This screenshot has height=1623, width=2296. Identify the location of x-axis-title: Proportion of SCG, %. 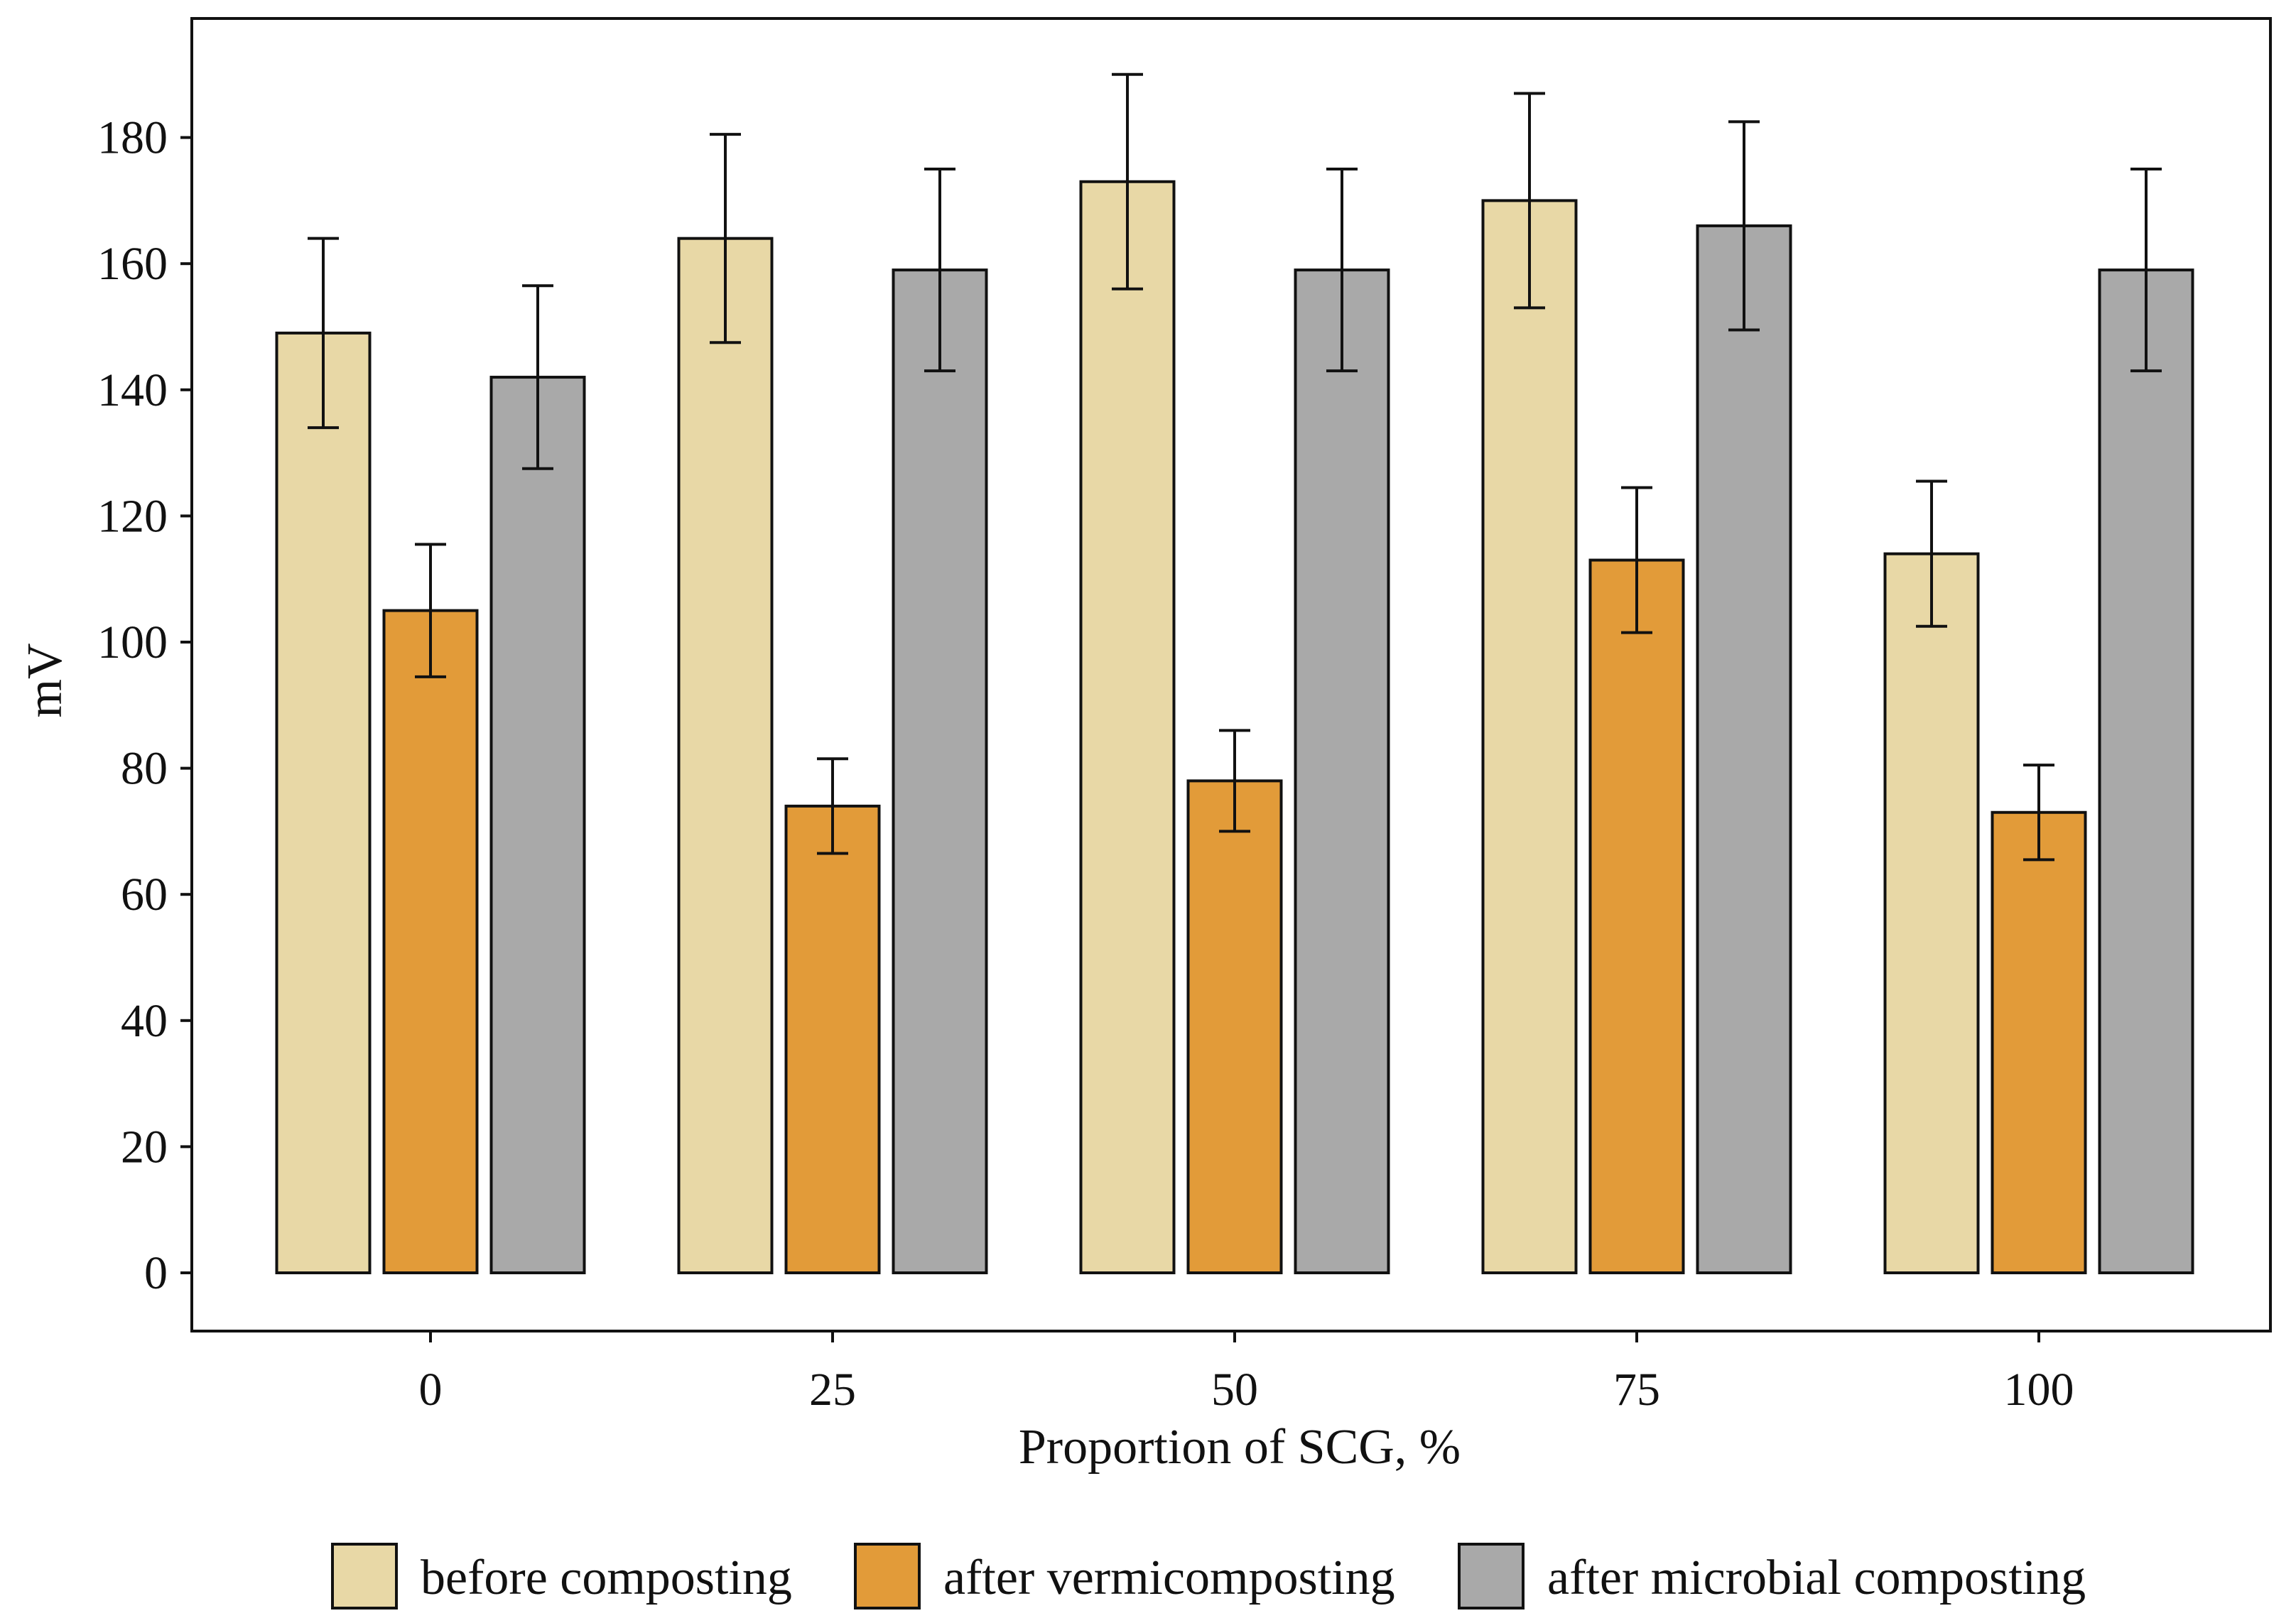
(1240, 1447).